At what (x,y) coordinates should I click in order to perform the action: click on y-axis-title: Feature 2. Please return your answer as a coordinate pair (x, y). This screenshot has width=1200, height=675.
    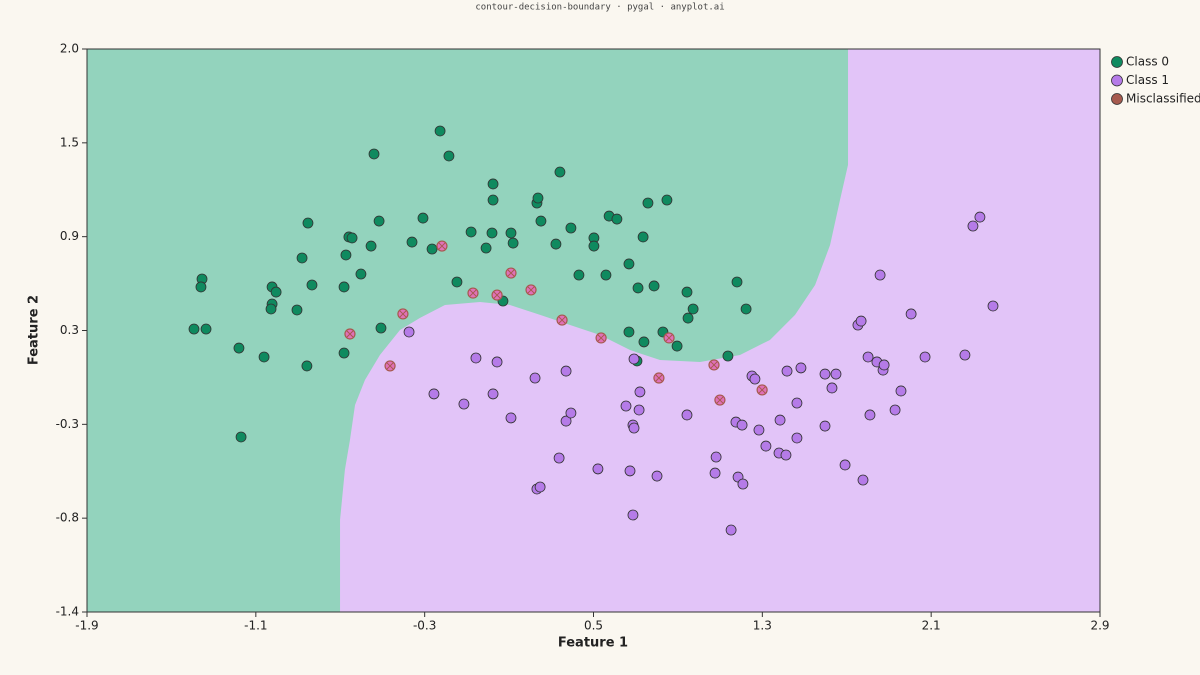
    Looking at the image, I should click on (34, 330).